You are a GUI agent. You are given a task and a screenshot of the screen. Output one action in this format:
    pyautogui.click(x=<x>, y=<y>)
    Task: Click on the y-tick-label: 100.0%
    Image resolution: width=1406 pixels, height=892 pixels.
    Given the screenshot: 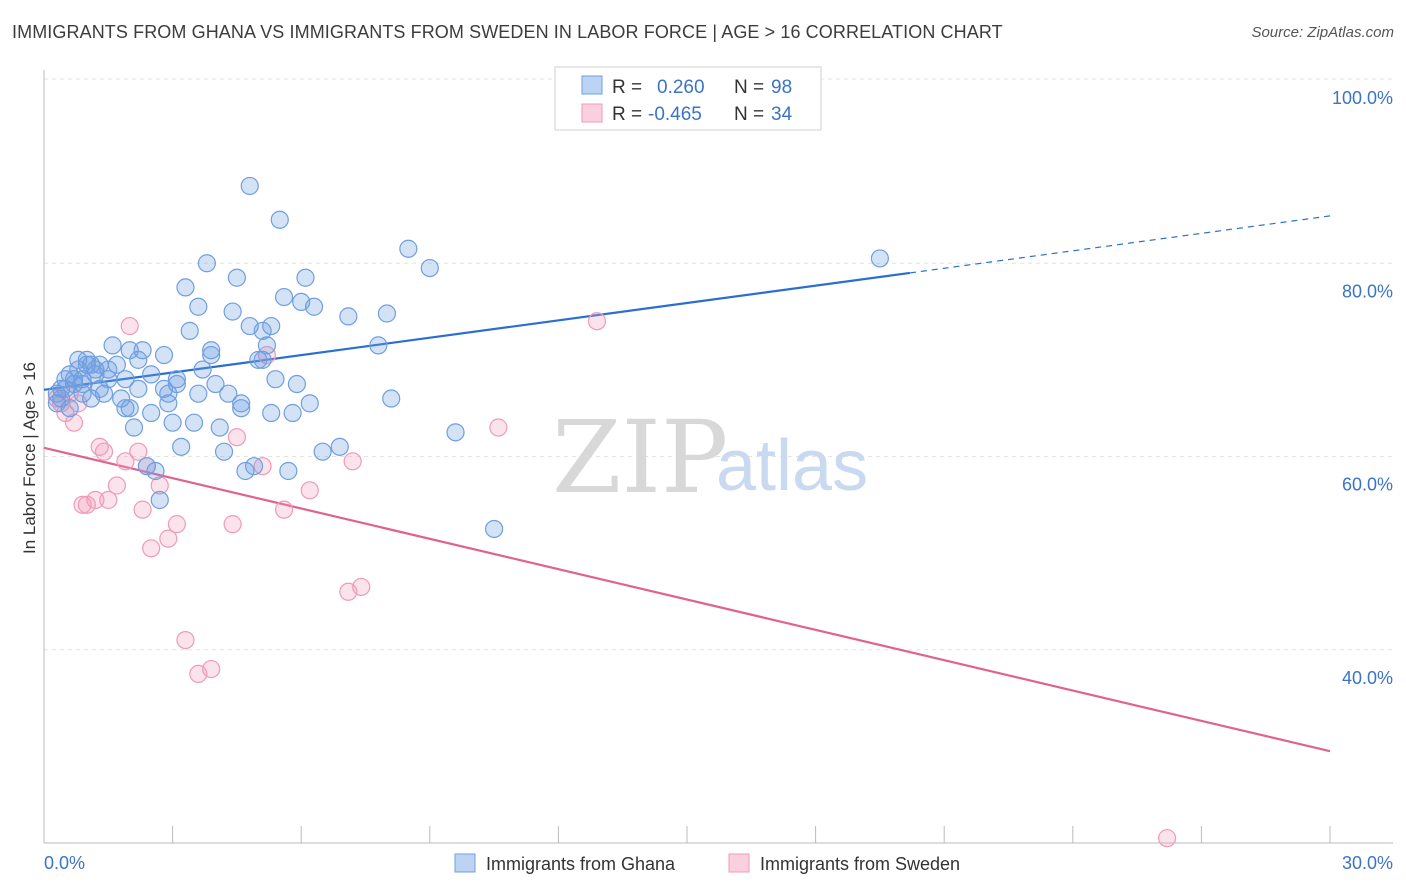 What is the action you would take?
    pyautogui.click(x=1362, y=98)
    